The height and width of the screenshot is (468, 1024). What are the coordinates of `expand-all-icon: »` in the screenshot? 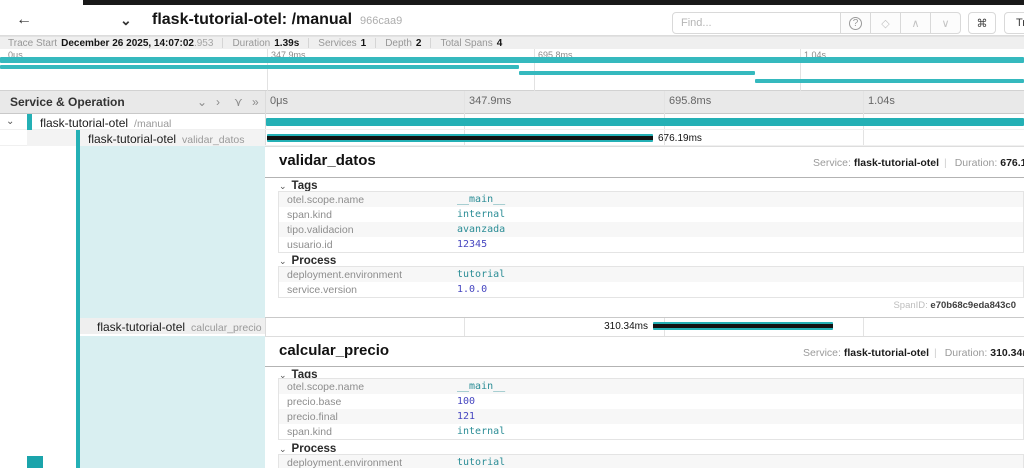 It's located at (255, 102).